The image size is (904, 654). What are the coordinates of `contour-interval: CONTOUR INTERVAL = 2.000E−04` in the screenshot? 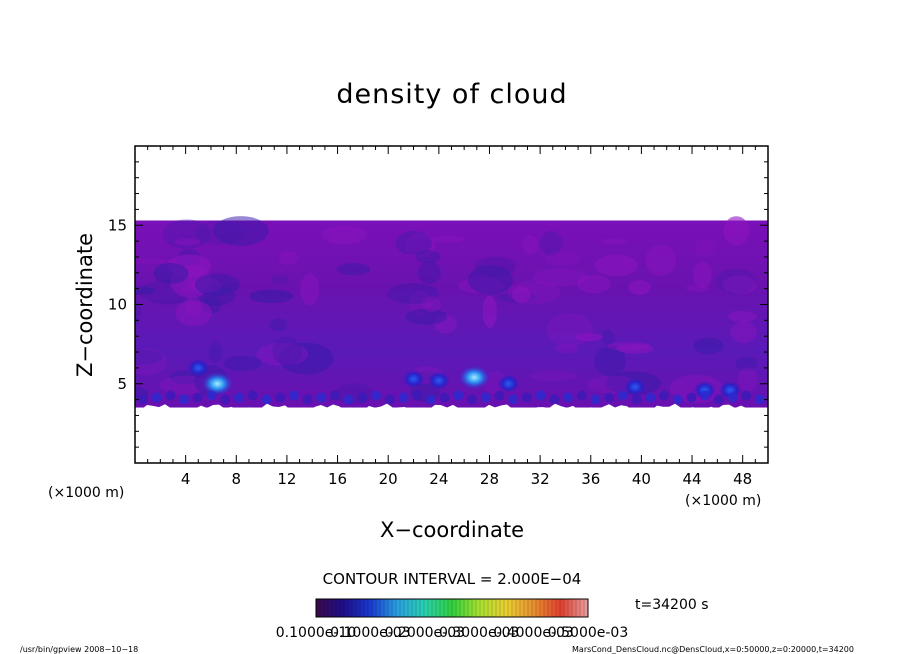 It's located at (452, 579).